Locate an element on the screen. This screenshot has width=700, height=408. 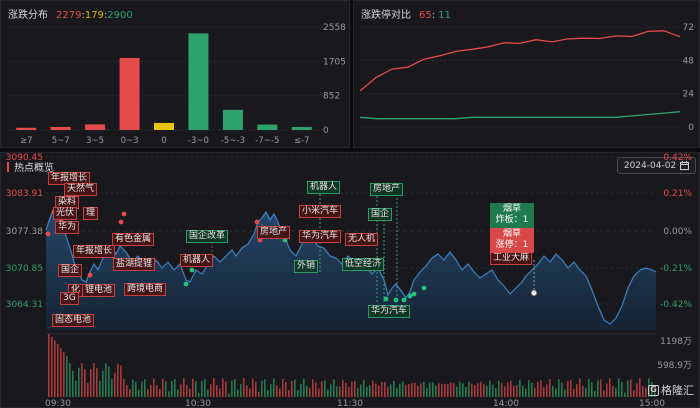
tag-photovoltaic: 光伏 is located at coordinates (65, 213).